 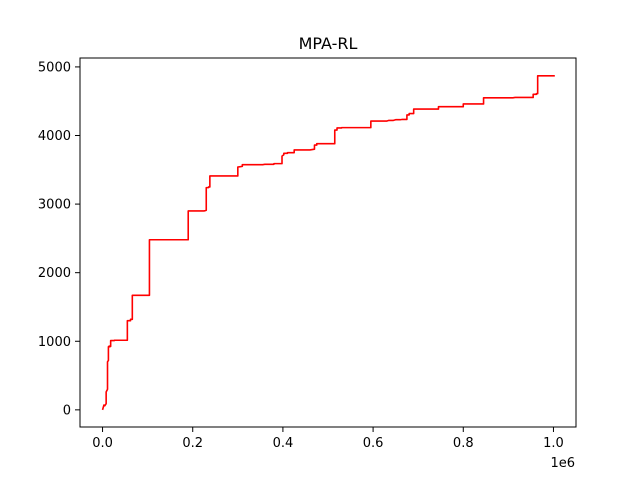 I want to click on x-tick-label: 0.0, so click(x=102, y=443).